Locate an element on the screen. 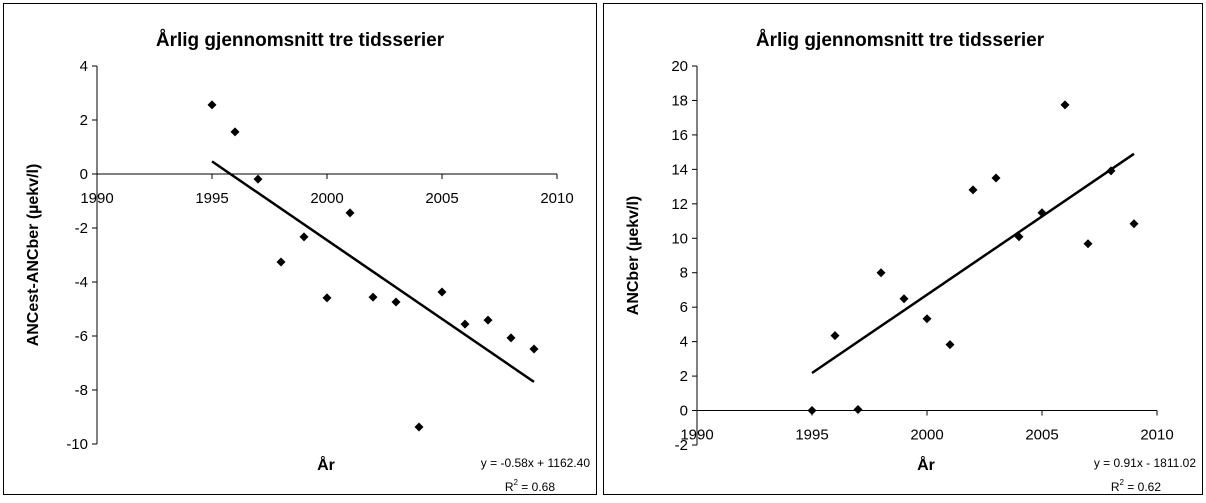 This screenshot has width=1206, height=503. y-tick-label: 18 is located at coordinates (679, 100).